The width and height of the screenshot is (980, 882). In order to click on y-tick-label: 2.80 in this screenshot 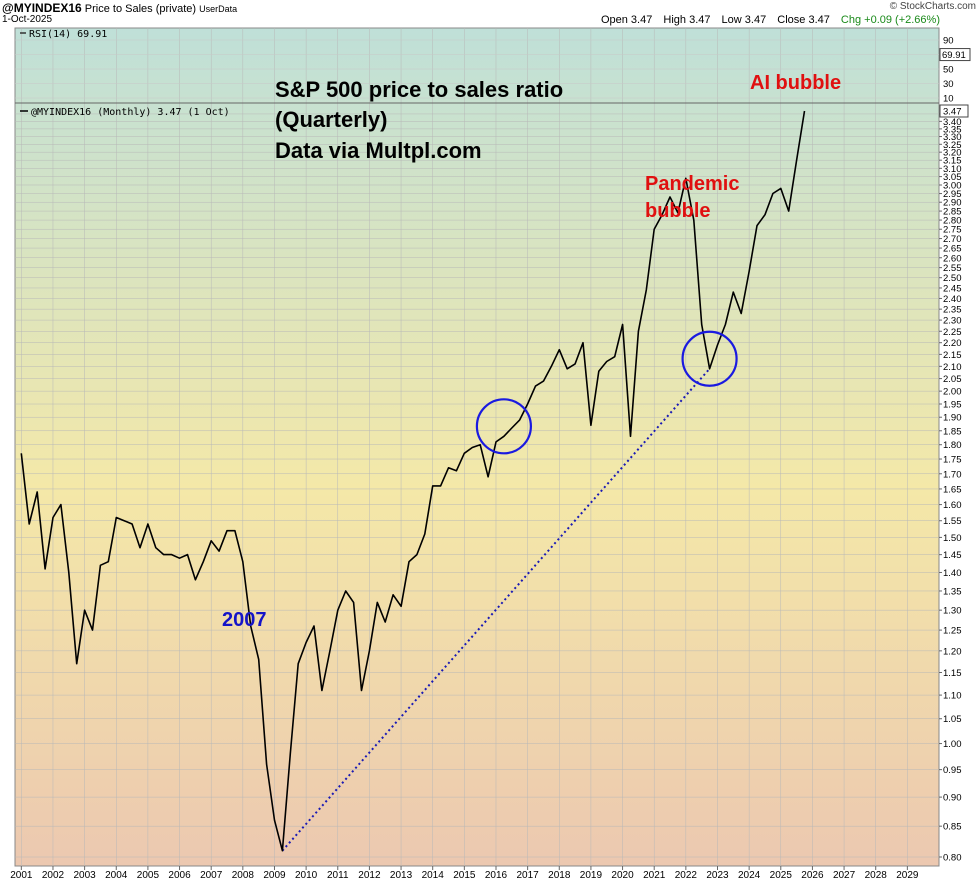, I will do `click(952, 221)`.